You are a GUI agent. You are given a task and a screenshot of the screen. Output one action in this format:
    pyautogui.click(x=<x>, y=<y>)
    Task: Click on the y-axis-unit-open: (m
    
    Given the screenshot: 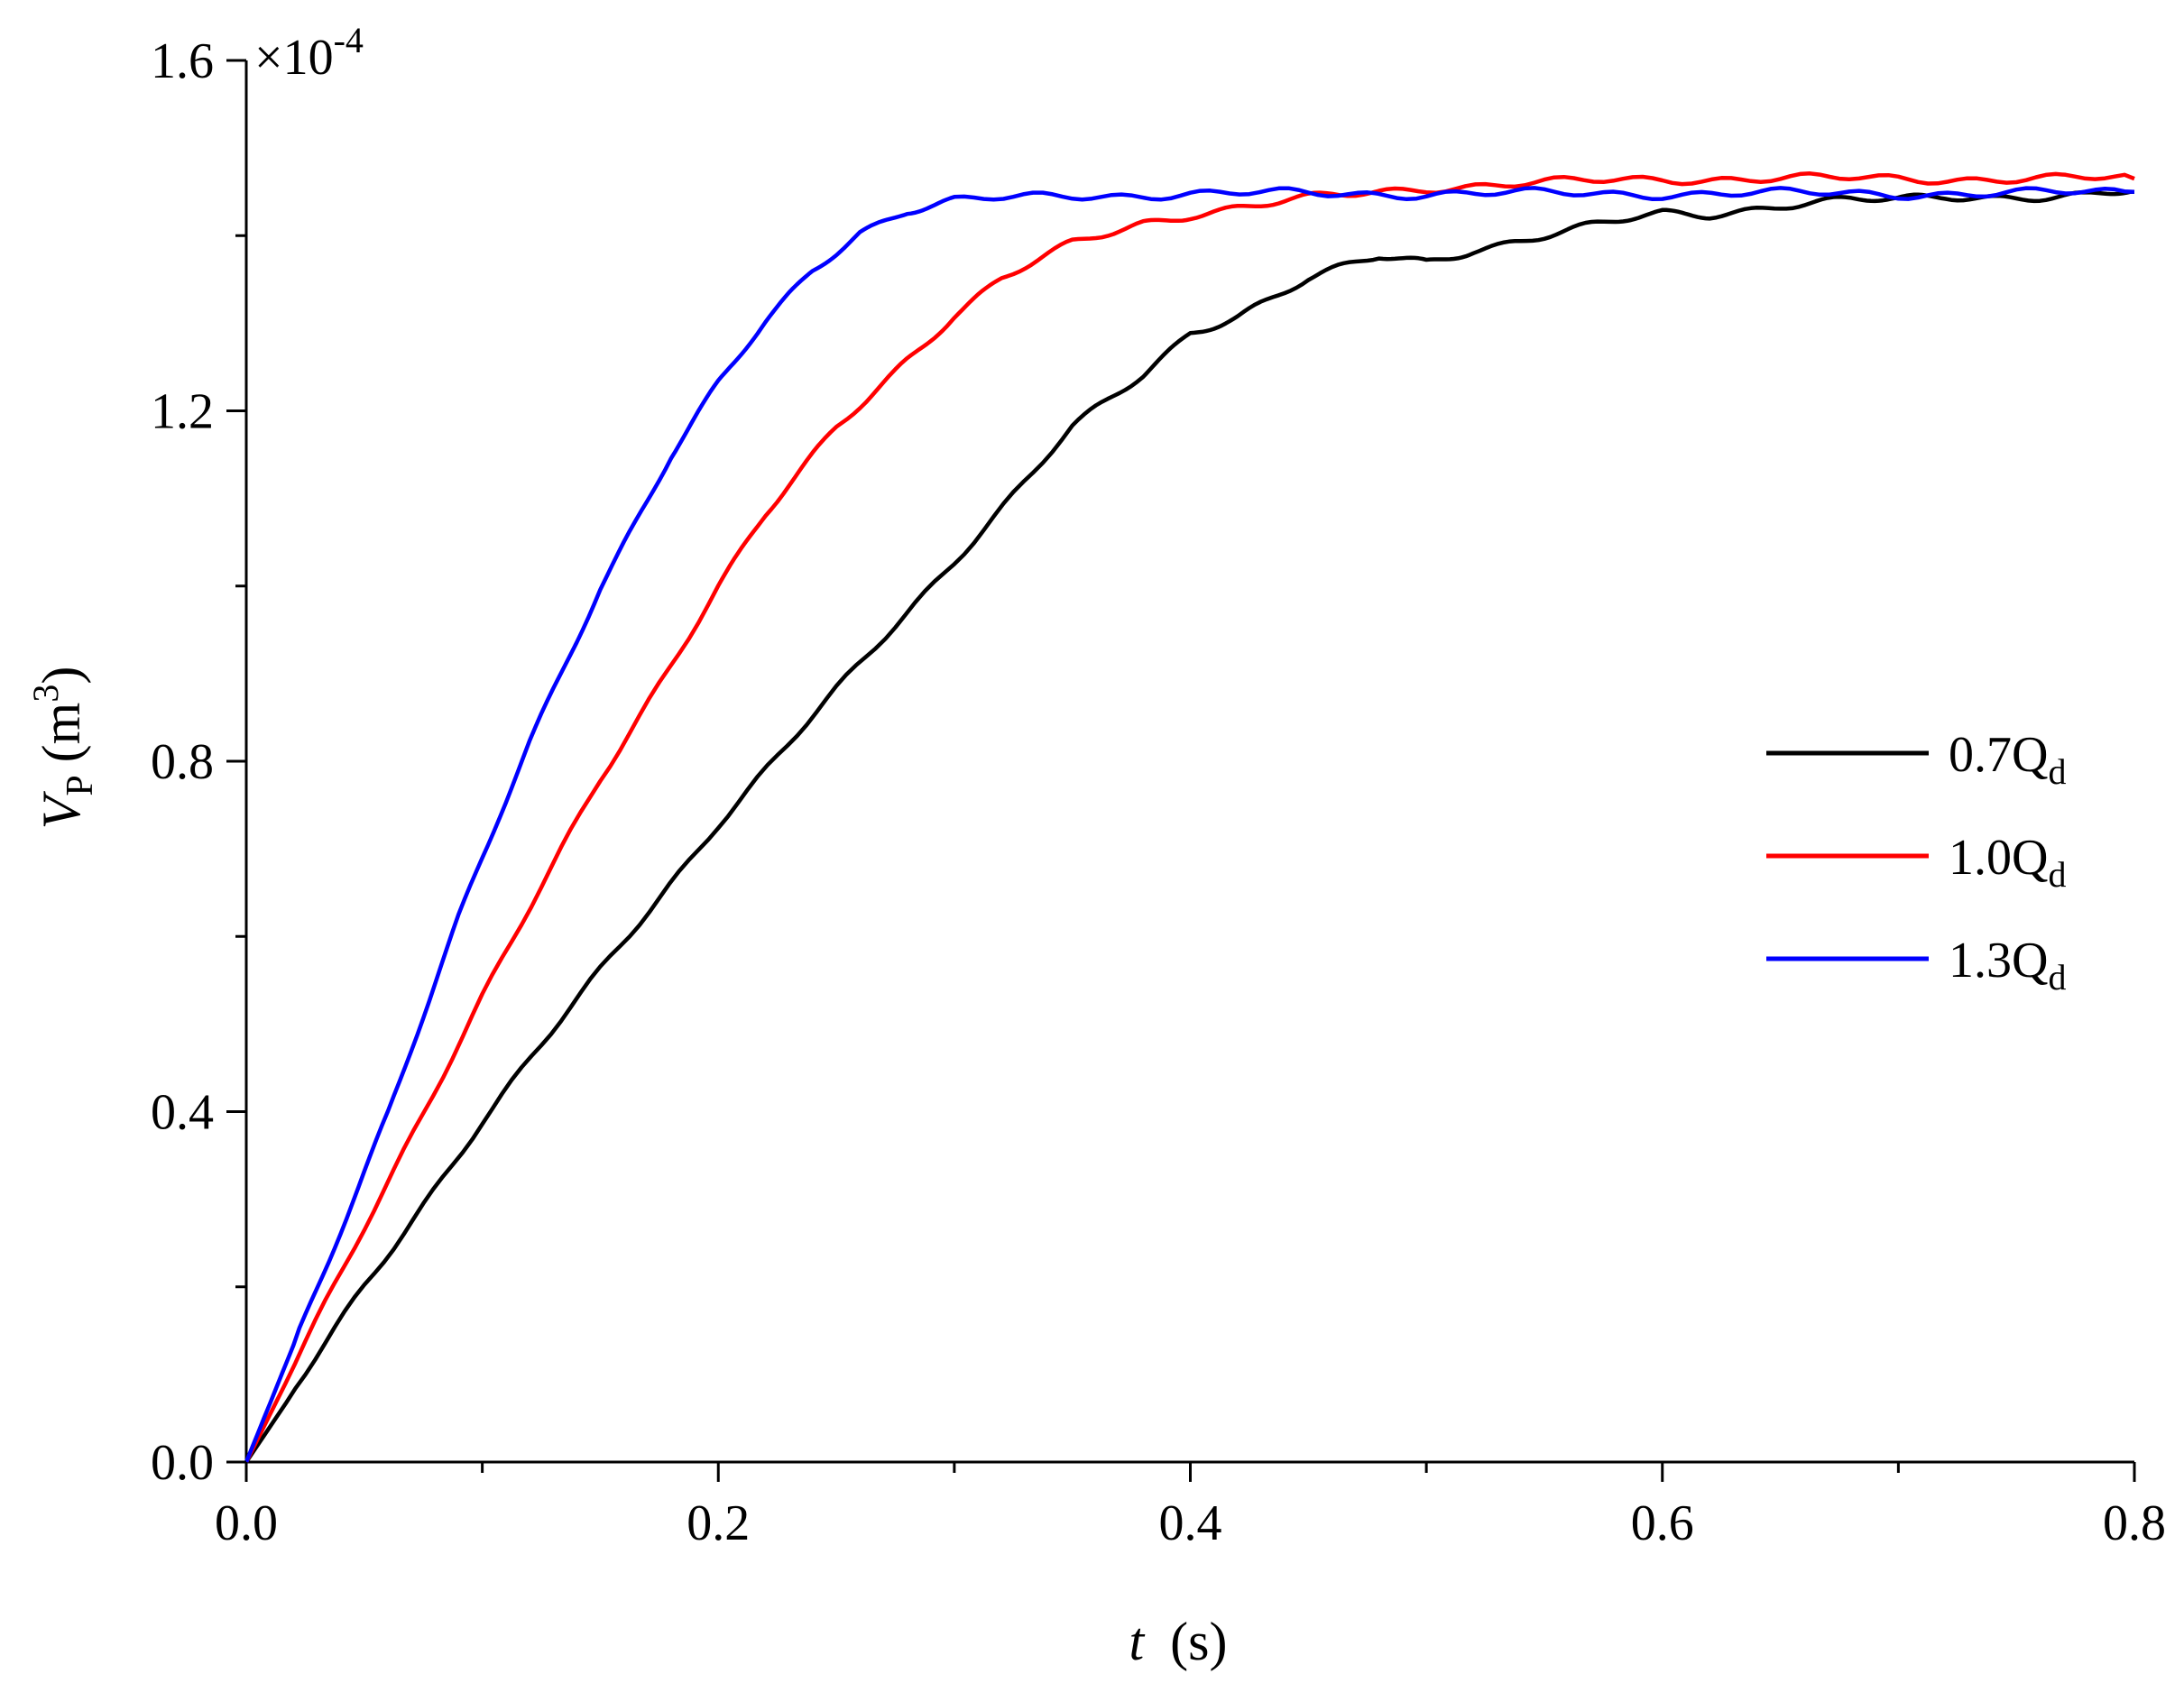 What is the action you would take?
    pyautogui.click(x=61, y=733)
    